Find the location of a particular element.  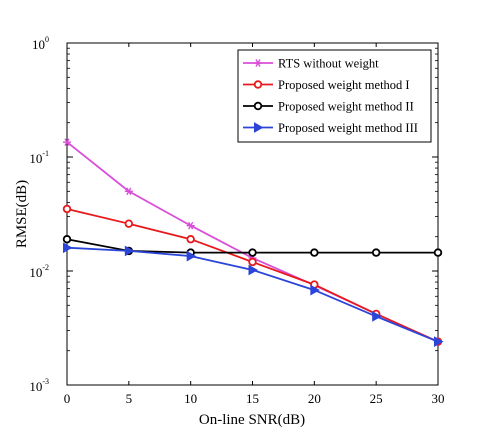

legend-label: Proposed weight method II is located at coordinates (346, 107).